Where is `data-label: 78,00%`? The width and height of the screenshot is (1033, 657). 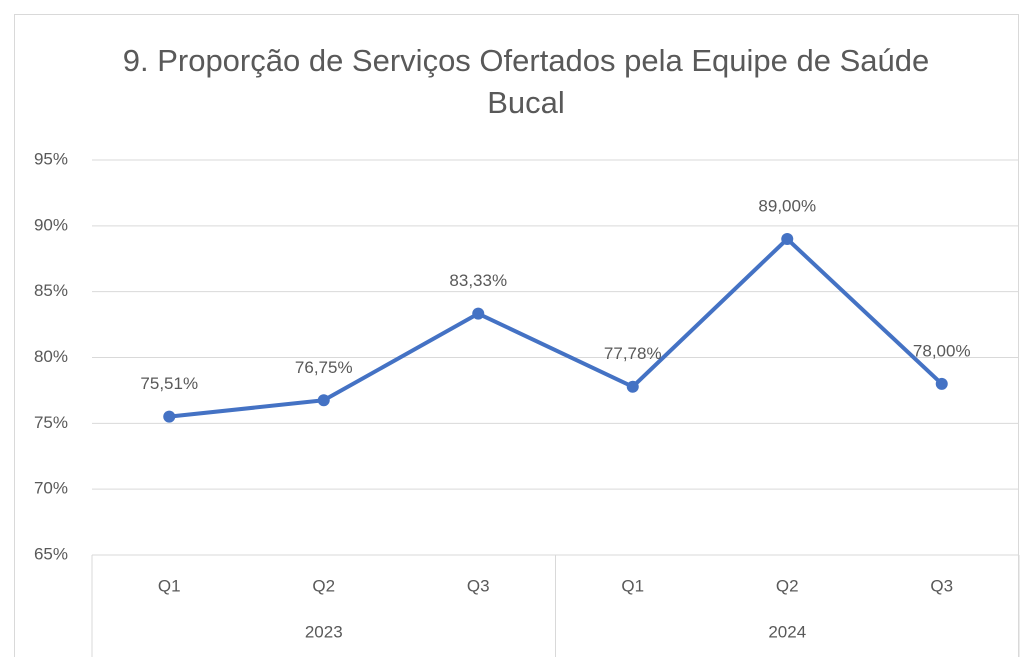 data-label: 78,00% is located at coordinates (942, 350).